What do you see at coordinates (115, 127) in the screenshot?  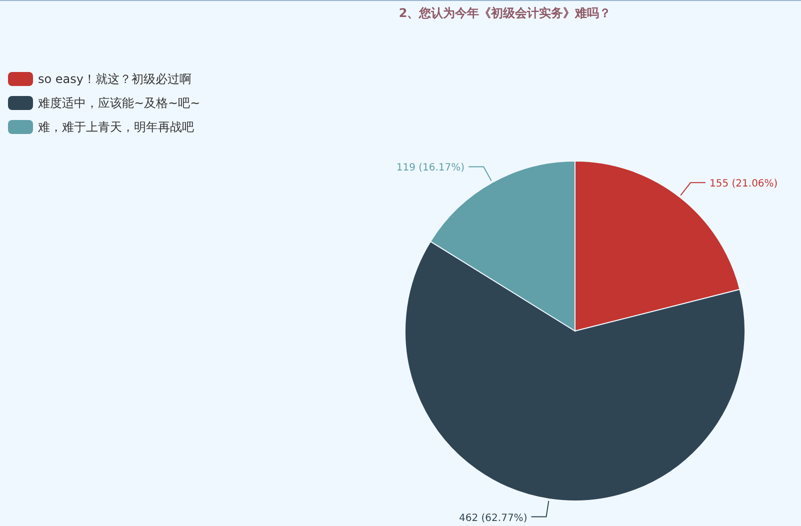 I see `legend-label: 难，难于上青天，明年再战吧` at bounding box center [115, 127].